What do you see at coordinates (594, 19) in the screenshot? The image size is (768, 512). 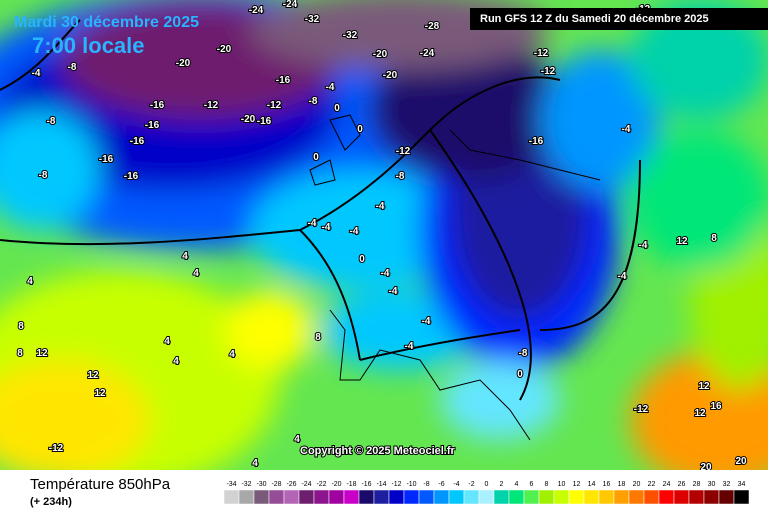 I see `run-text: Run GFS 12 Z du Samedi 20 décembre 2025` at bounding box center [594, 19].